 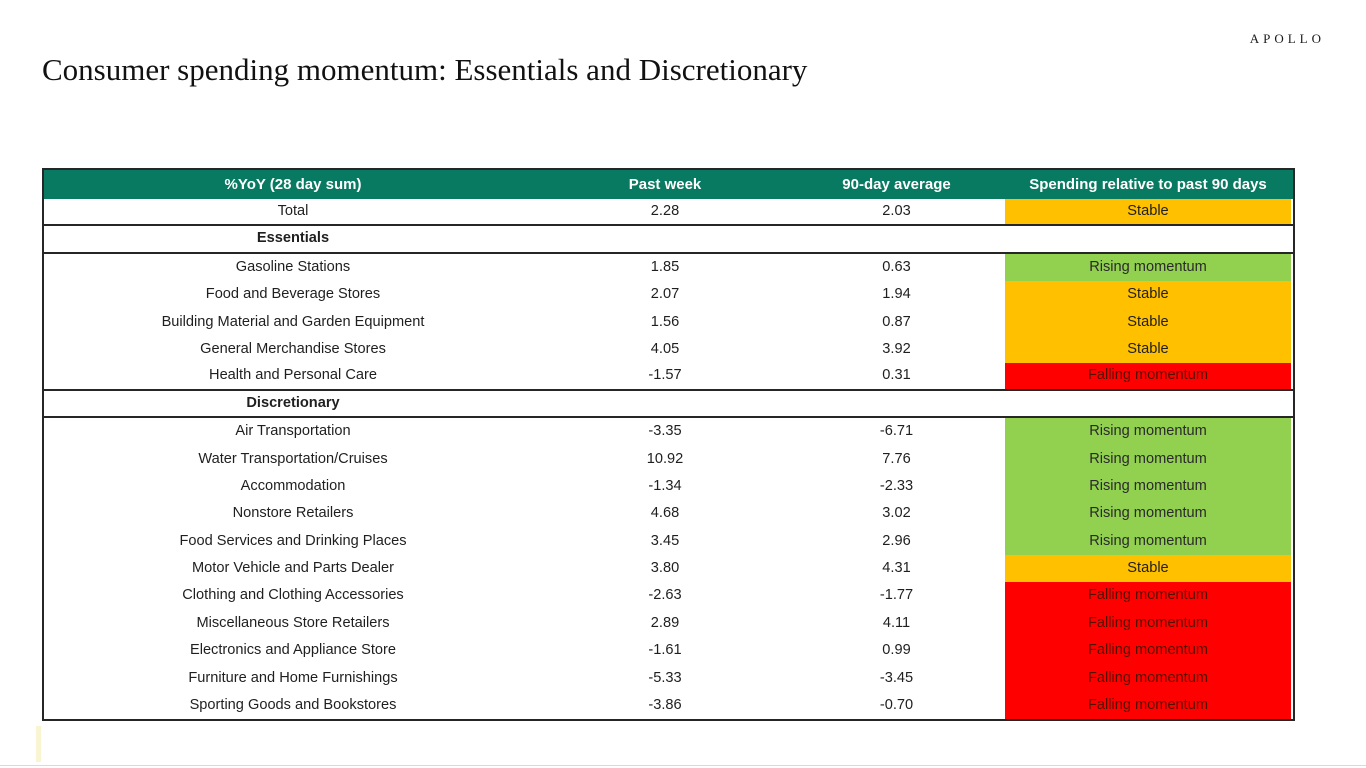 I want to click on category-cell: Nonstore Retailers, so click(x=293, y=513).